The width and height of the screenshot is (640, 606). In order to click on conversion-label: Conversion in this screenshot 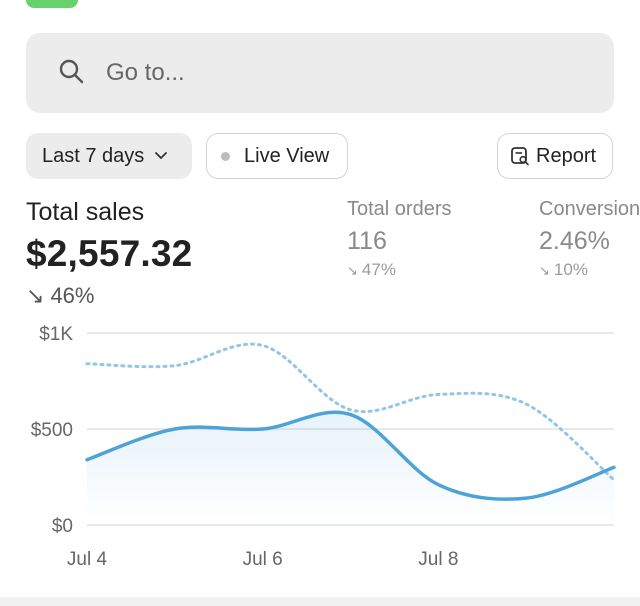, I will do `click(589, 209)`.